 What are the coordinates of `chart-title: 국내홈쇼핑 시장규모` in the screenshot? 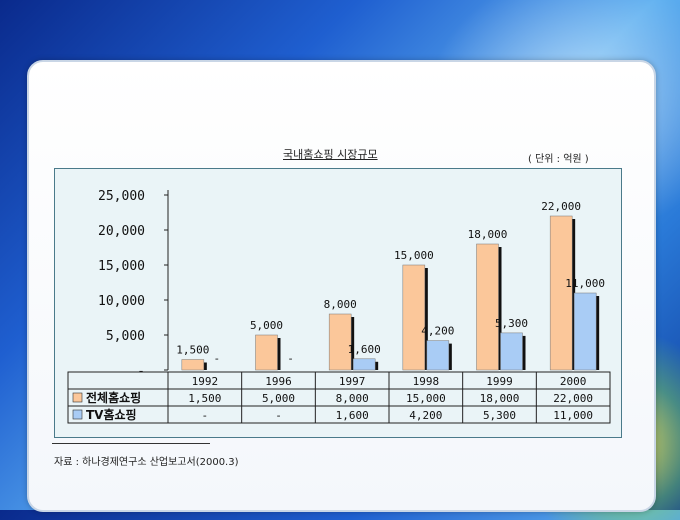 It's located at (330, 154).